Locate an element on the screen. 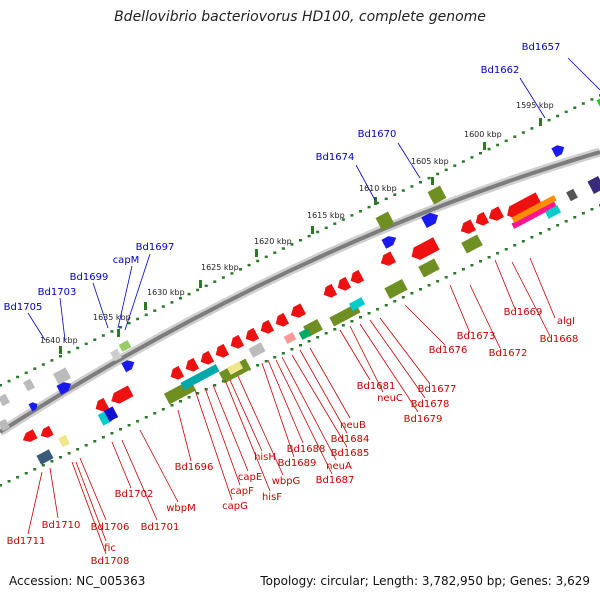 The image size is (600, 600). gene-label: Bd1703 is located at coordinates (57, 292).